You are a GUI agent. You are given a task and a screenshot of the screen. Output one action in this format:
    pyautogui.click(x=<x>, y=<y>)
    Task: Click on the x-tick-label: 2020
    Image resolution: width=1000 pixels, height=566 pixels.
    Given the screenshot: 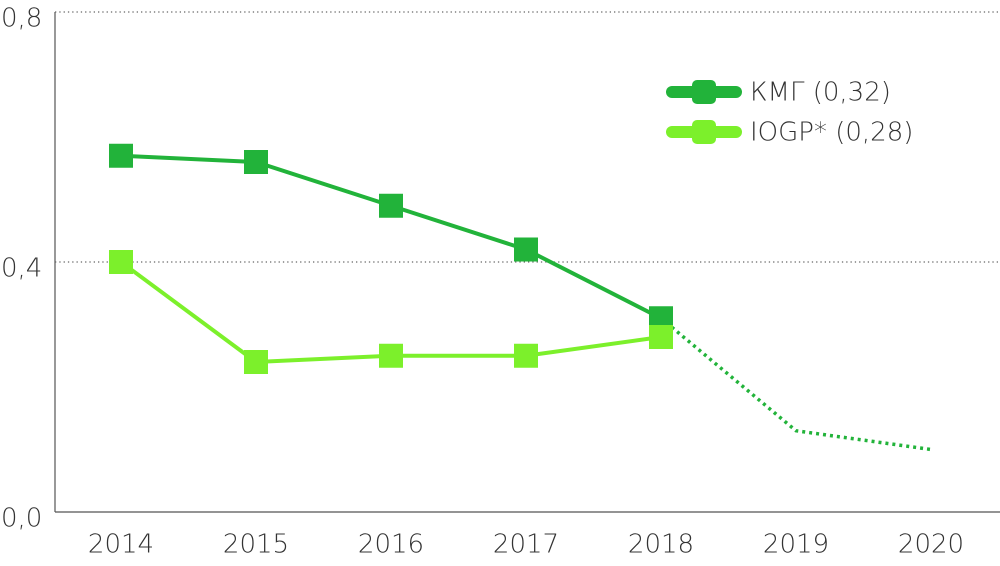 What is the action you would take?
    pyautogui.click(x=931, y=545)
    